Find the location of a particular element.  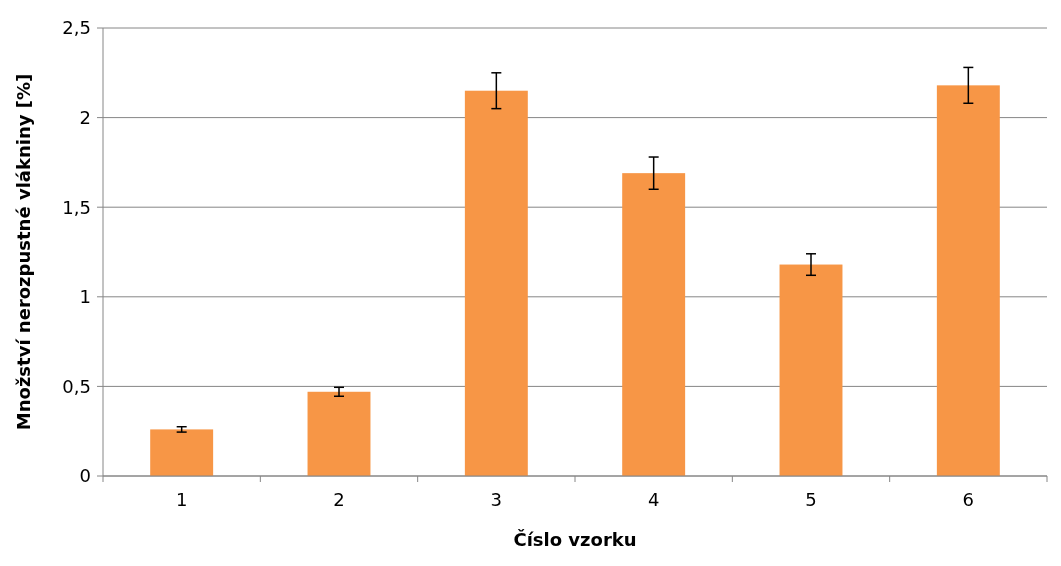

y-tick-label: 1 is located at coordinates (85, 297).